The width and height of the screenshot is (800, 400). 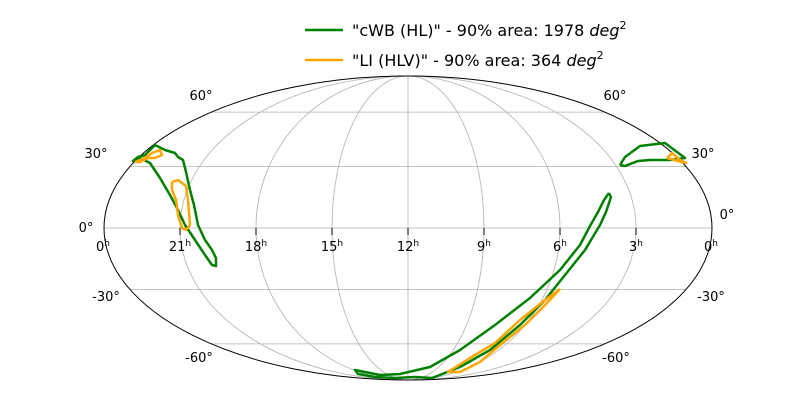 What do you see at coordinates (702, 154) in the screenshot?
I see `dec-tick-label-right: 30°` at bounding box center [702, 154].